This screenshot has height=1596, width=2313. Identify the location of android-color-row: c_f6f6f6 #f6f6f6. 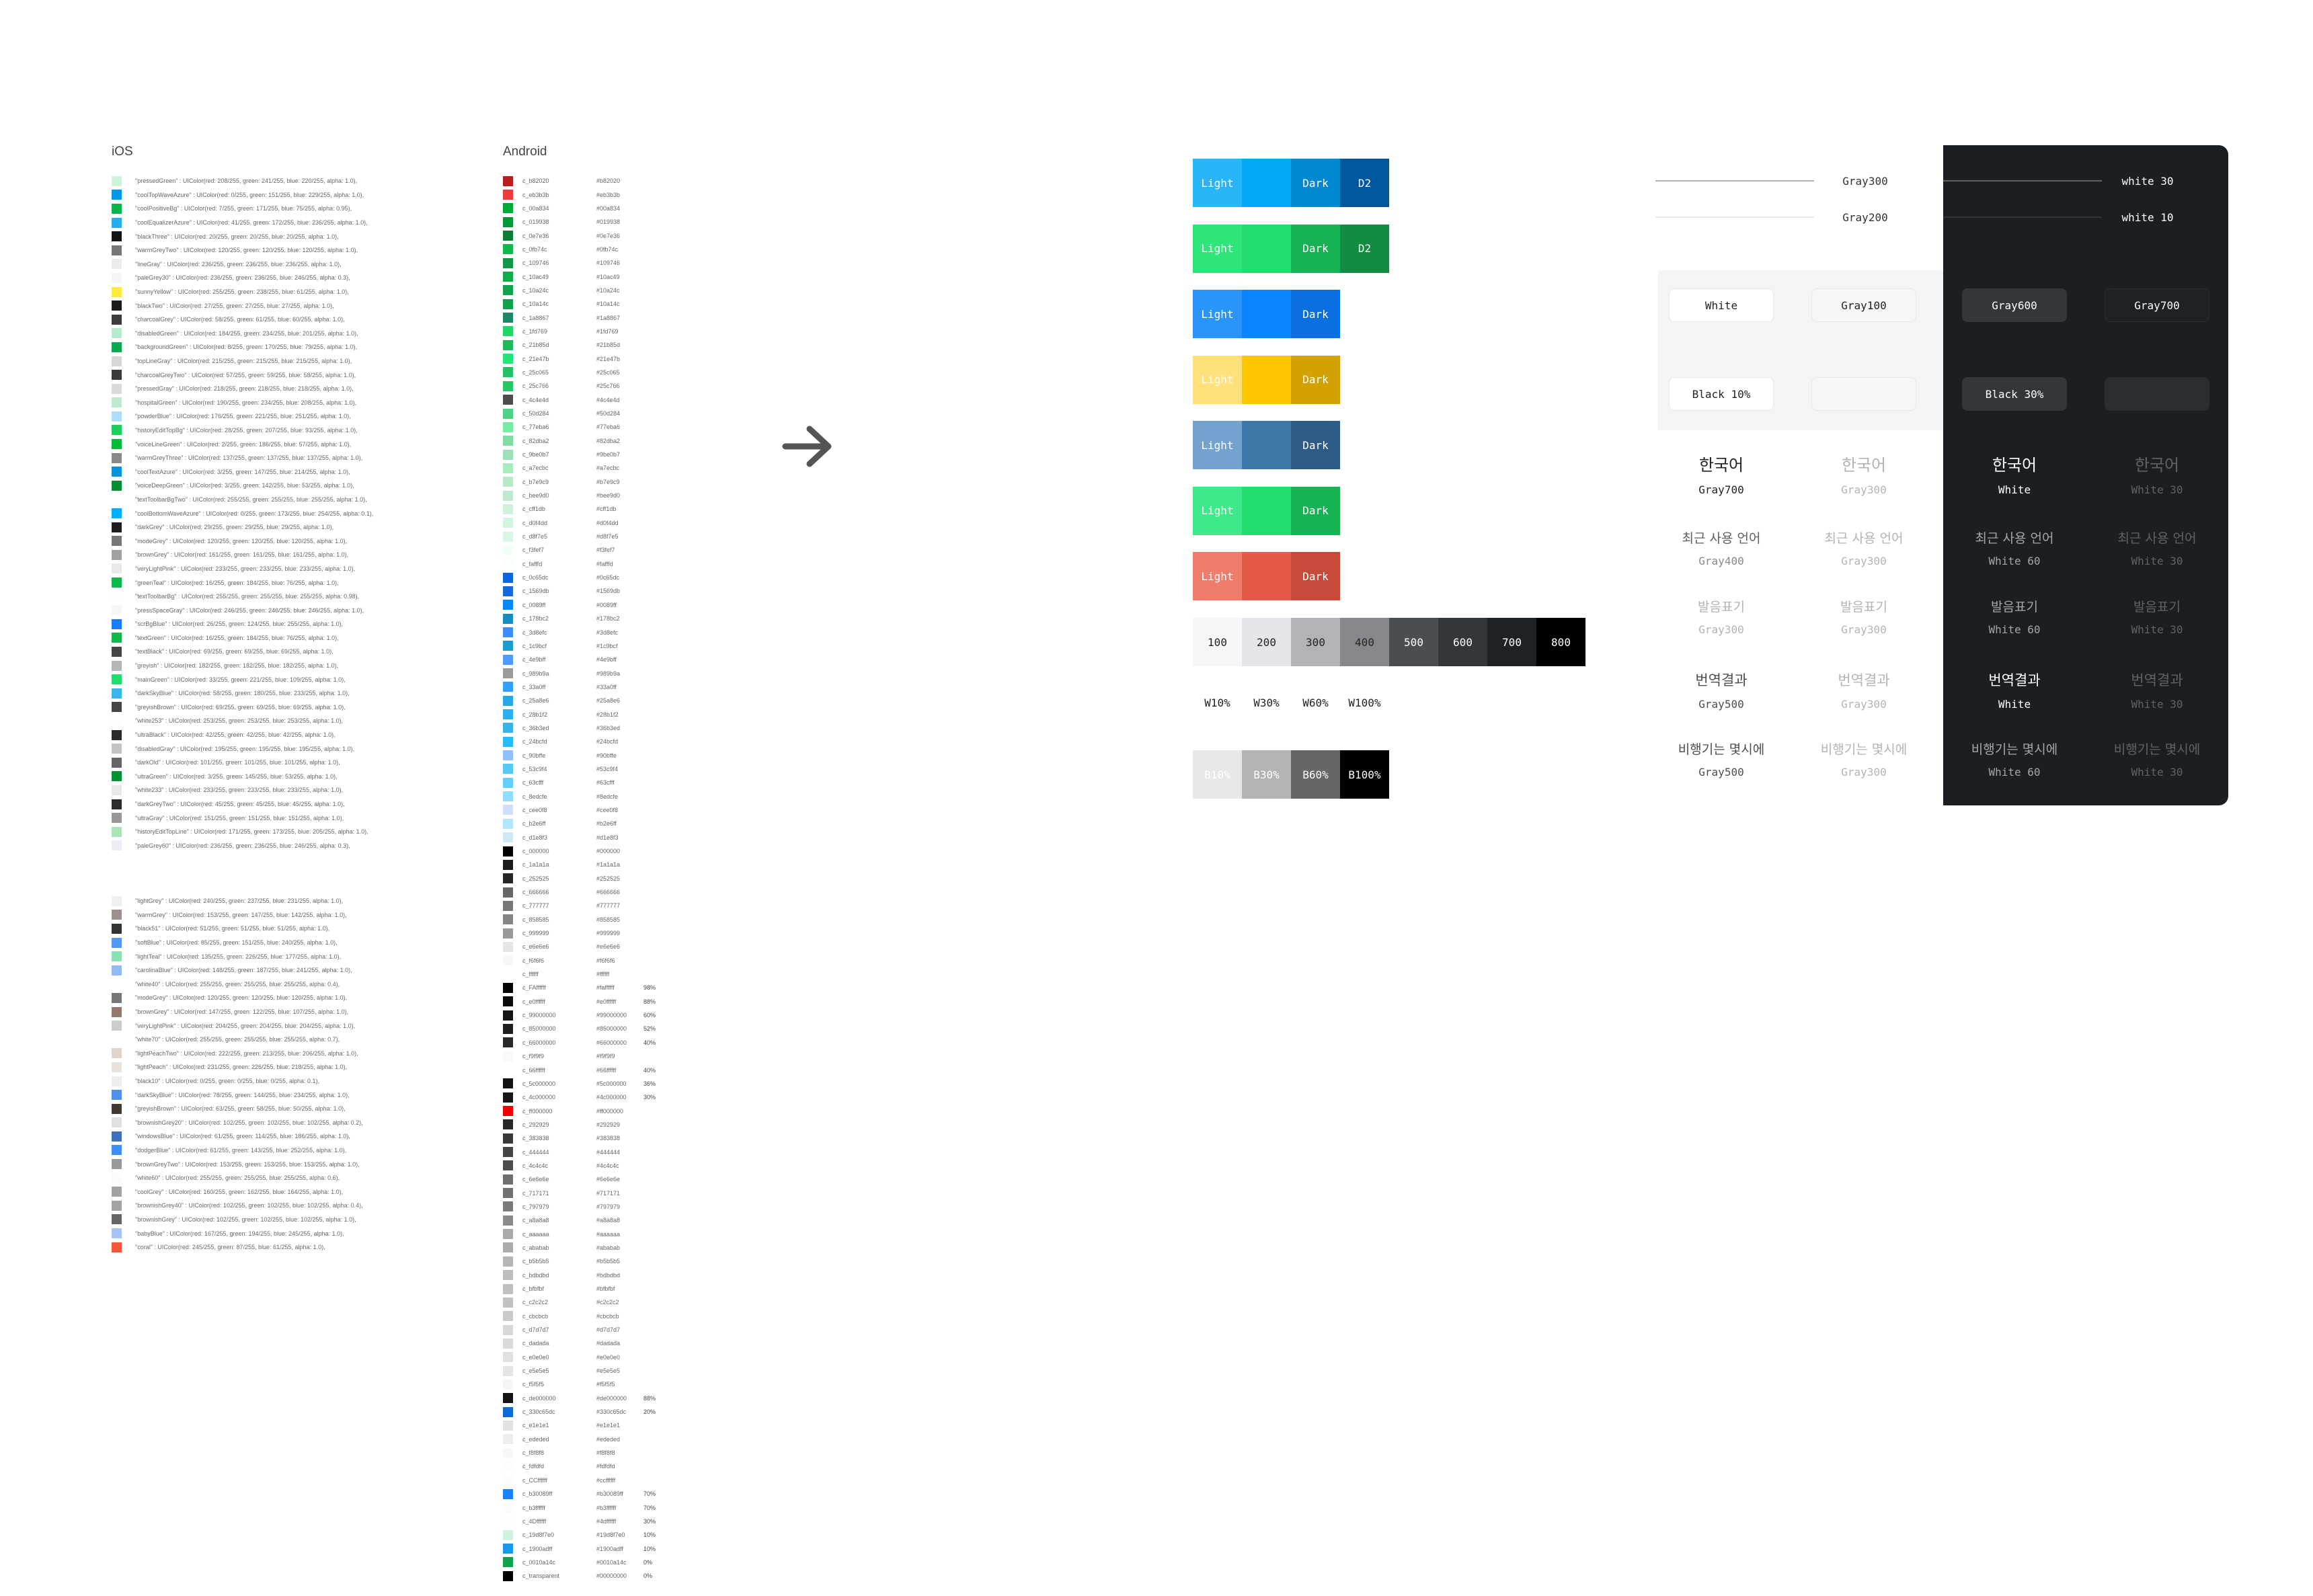
(610, 960).